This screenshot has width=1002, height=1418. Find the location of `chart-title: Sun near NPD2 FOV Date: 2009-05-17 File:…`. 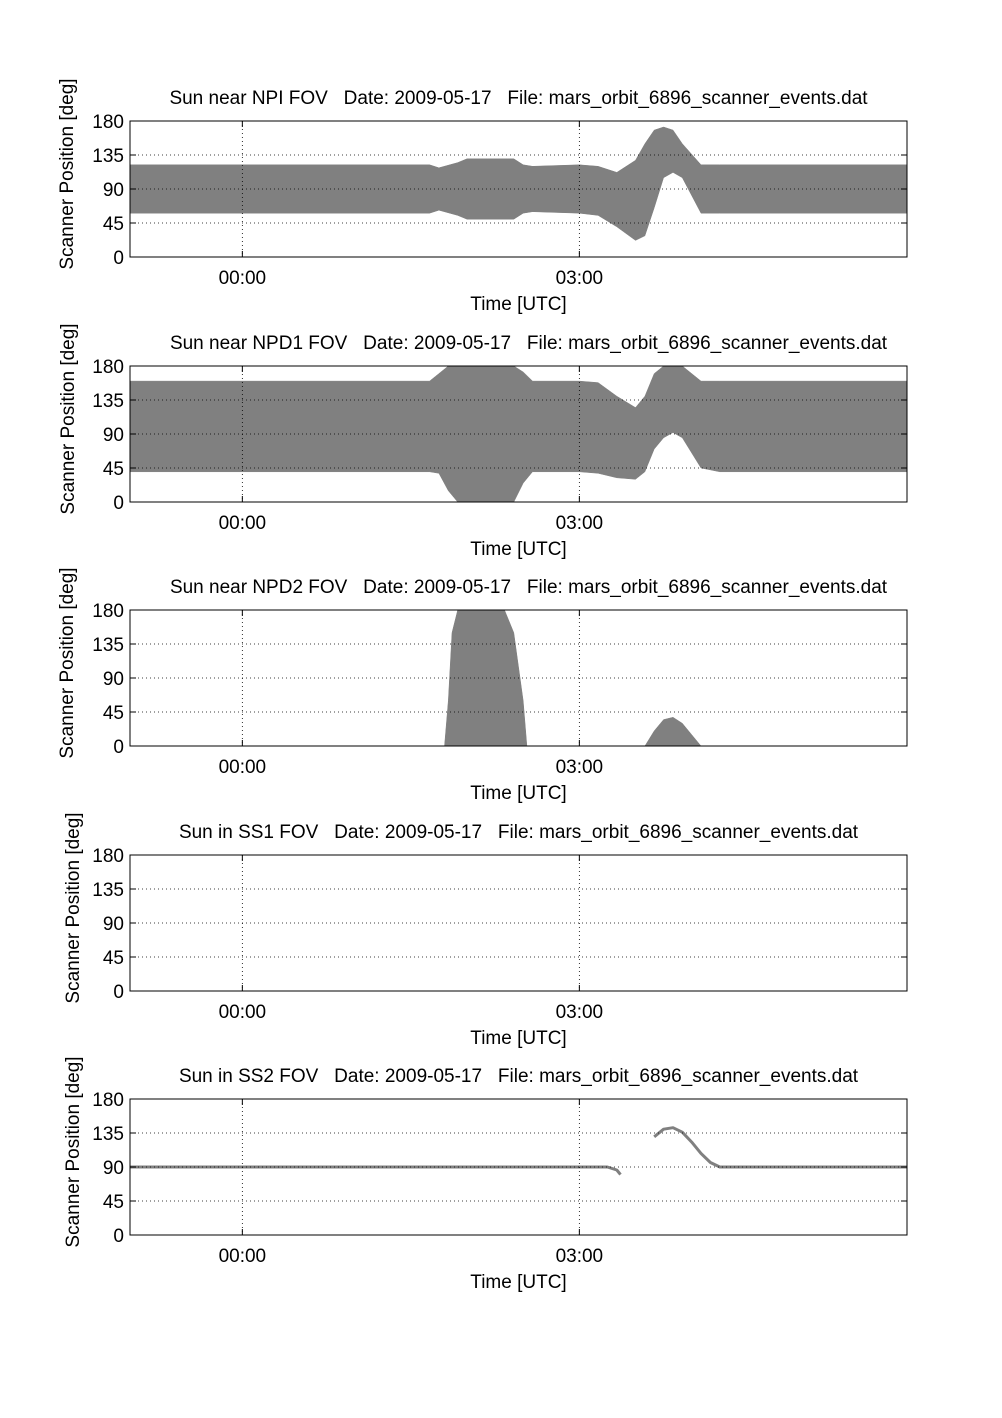

chart-title: Sun near NPD2 FOV Date: 2009-05-17 File:… is located at coordinates (529, 587).